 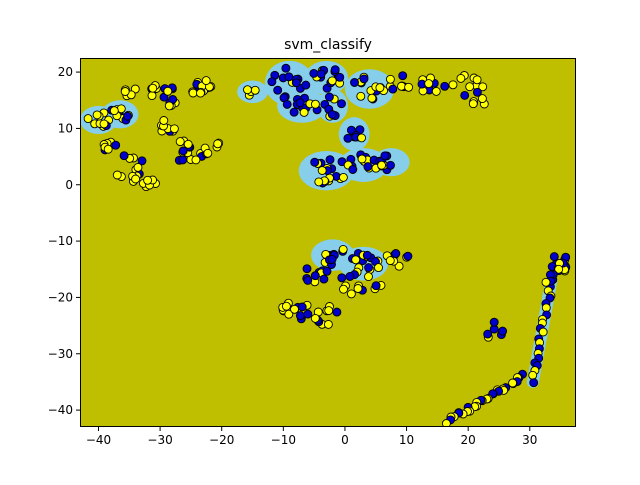 What do you see at coordinates (468, 440) in the screenshot?
I see `x-tick-label: 20` at bounding box center [468, 440].